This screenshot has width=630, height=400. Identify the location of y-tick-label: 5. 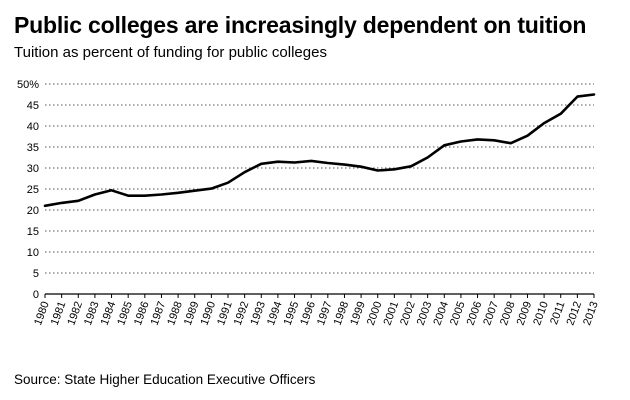
(36, 274).